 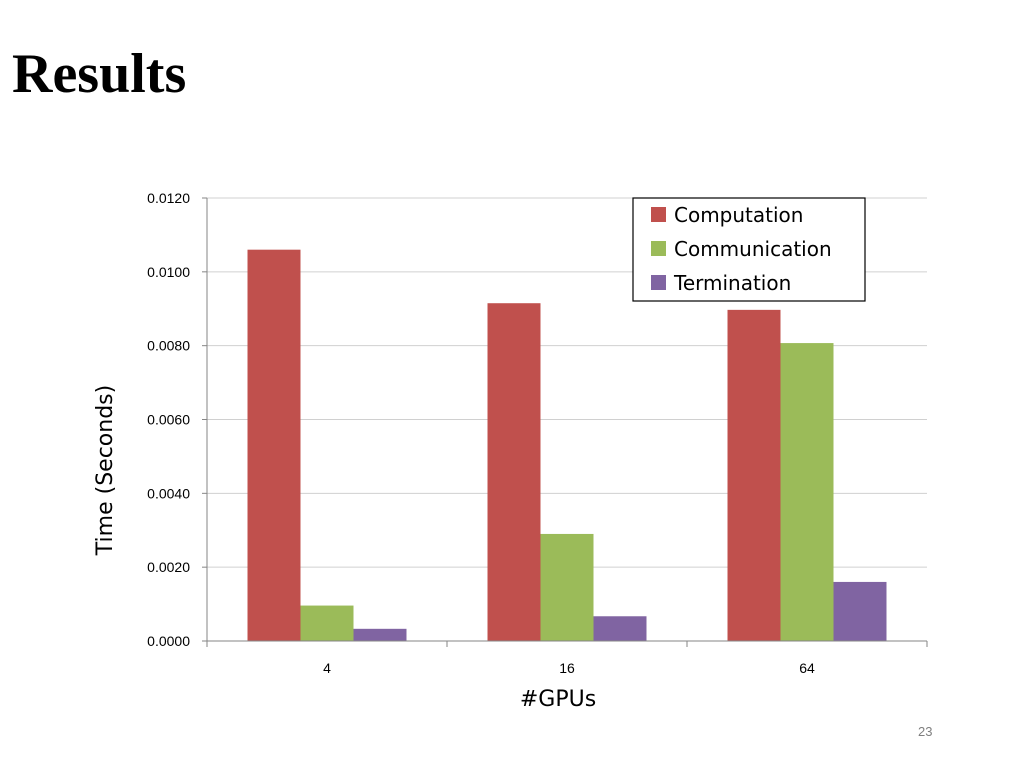 What do you see at coordinates (327, 668) in the screenshot?
I see `x-tick-label: 4` at bounding box center [327, 668].